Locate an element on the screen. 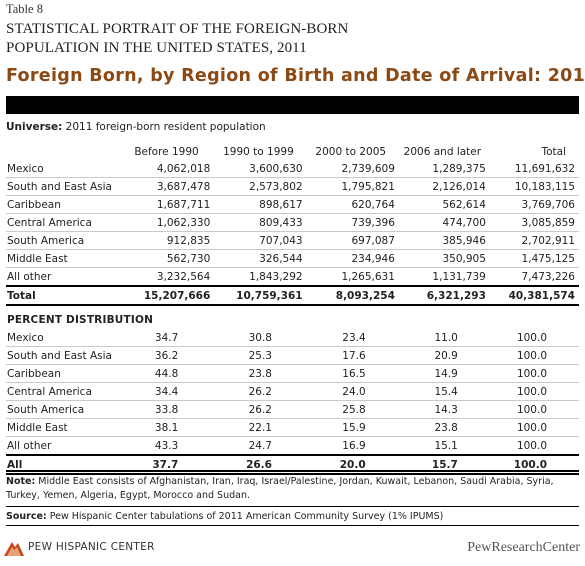 The height and width of the screenshot is (566, 585). cell-value: 1,131,739 is located at coordinates (444, 277).